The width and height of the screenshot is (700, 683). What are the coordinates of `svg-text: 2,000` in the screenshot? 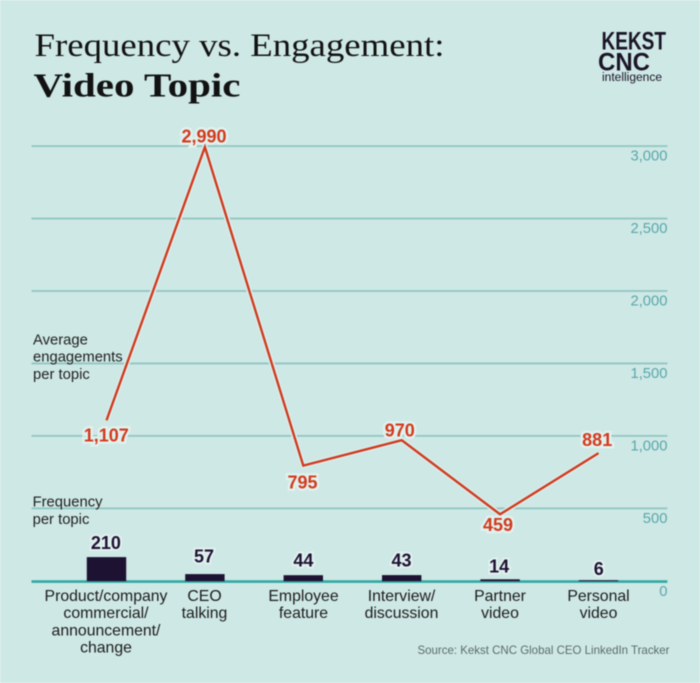 It's located at (648, 302).